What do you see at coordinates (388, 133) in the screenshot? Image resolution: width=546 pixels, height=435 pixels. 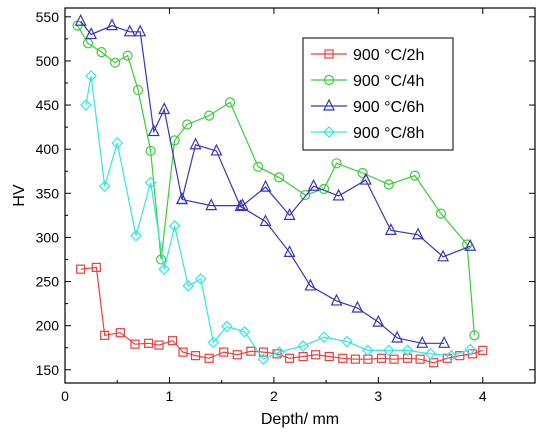 I see `legend-label: 900 °C/8h` at bounding box center [388, 133].